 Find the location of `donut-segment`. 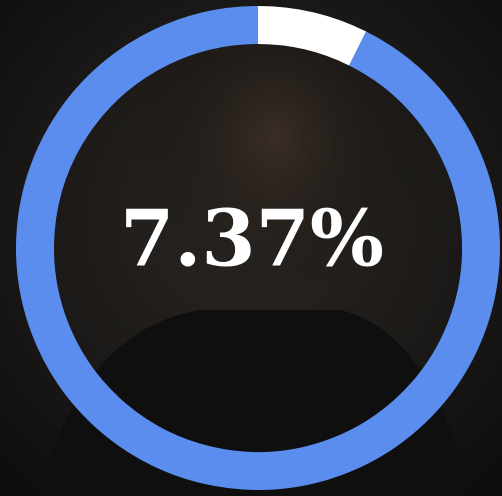

donut-segment is located at coordinates (312, 36).